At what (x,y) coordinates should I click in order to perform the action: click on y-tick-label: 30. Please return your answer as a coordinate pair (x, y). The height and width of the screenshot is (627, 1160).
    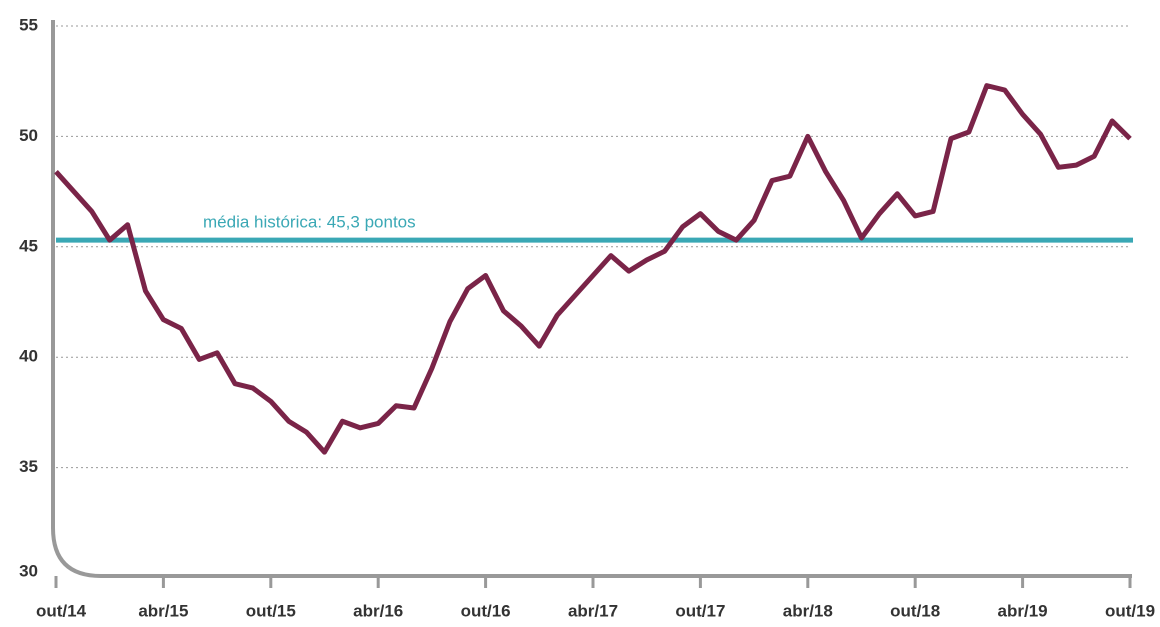
    Looking at the image, I should click on (28, 570).